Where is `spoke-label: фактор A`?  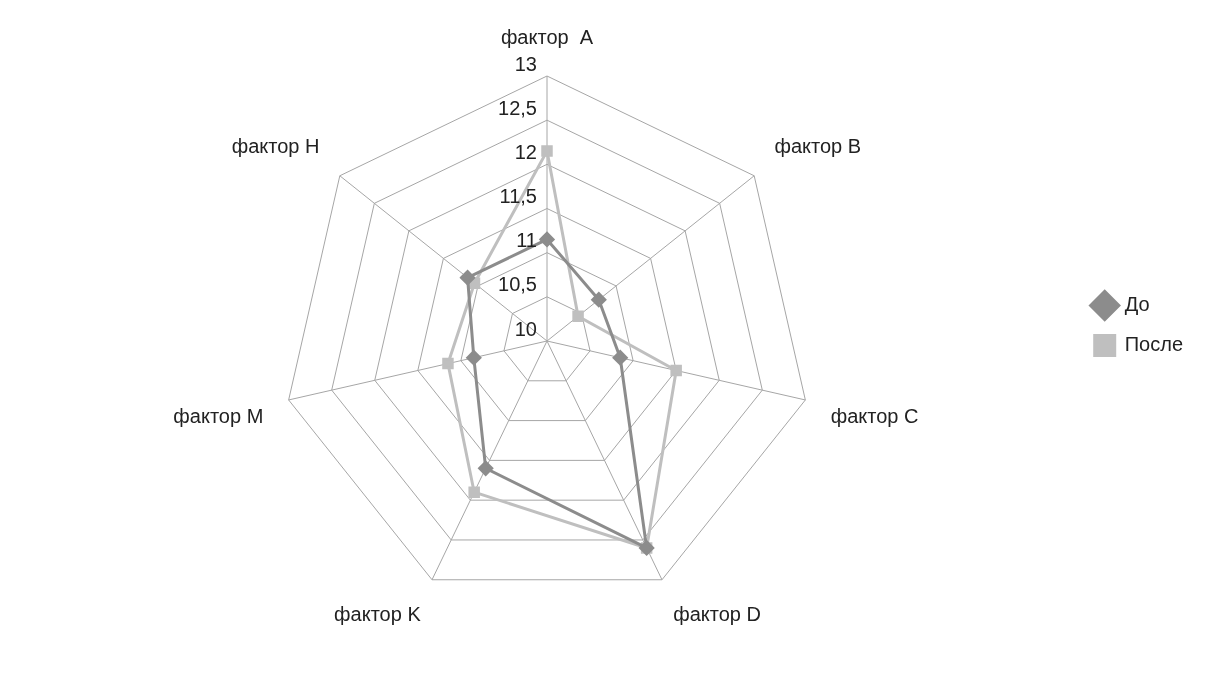
spoke-label: фактор A is located at coordinates (547, 36).